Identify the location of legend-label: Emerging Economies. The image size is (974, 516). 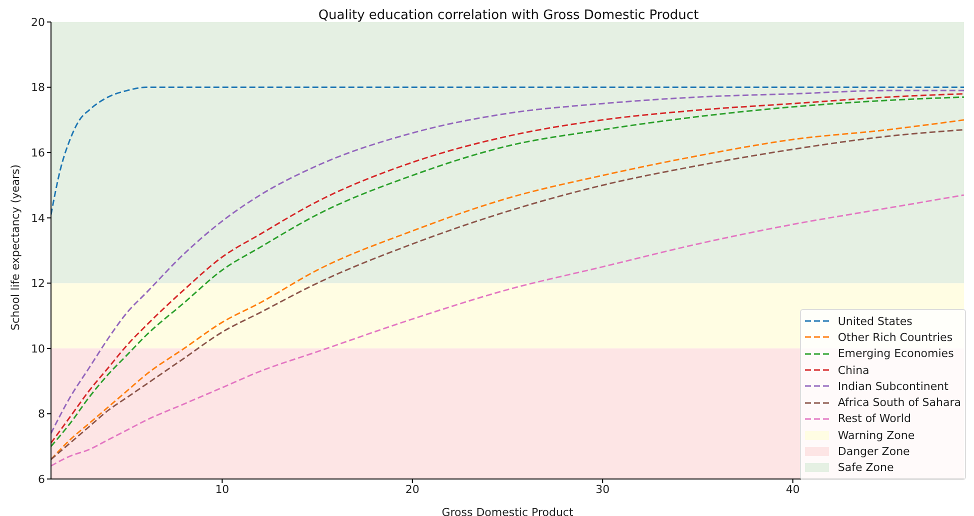
(896, 353).